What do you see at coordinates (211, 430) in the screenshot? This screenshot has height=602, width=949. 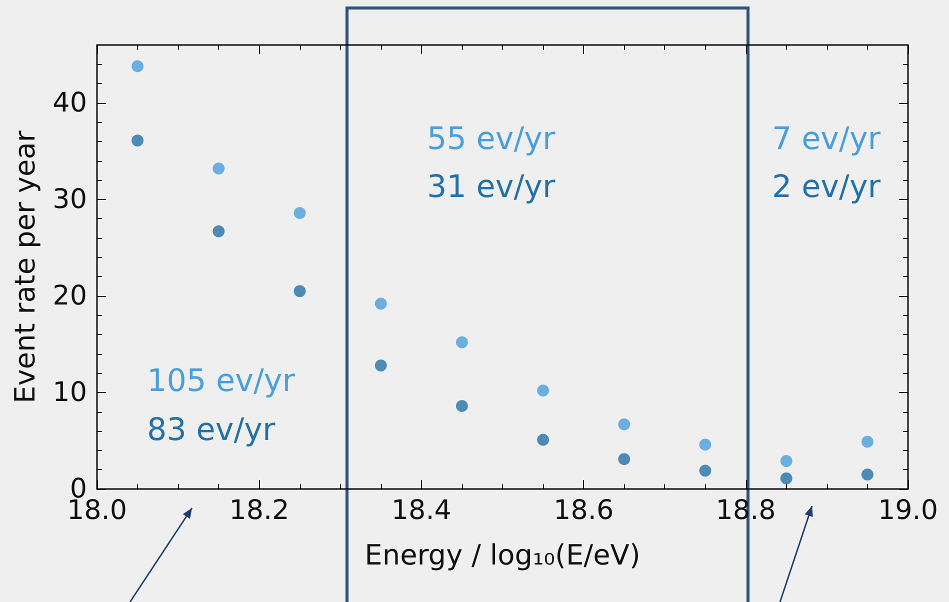 I see `annotation: 83 ev/yr` at bounding box center [211, 430].